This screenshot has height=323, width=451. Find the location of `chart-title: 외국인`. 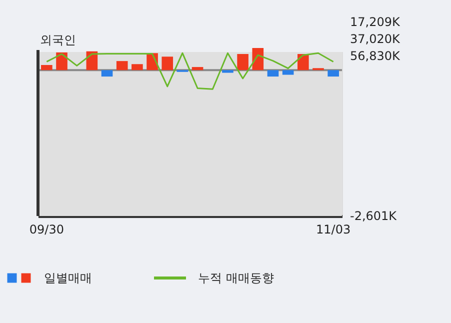

chart-title: 외국인 is located at coordinates (58, 40).